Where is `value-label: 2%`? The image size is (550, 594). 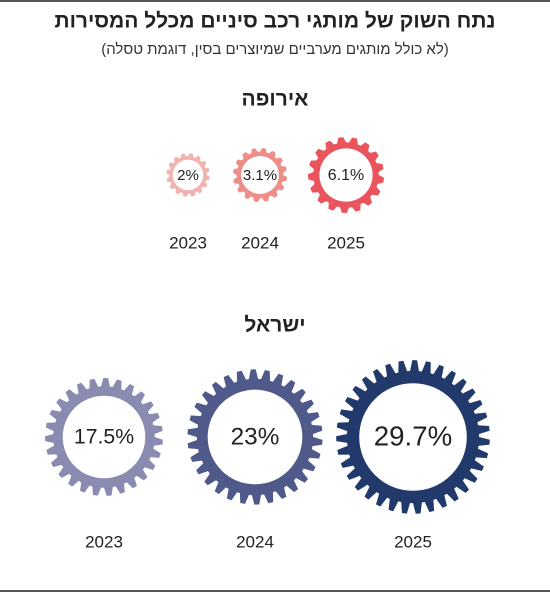
value-label: 2% is located at coordinates (188, 175).